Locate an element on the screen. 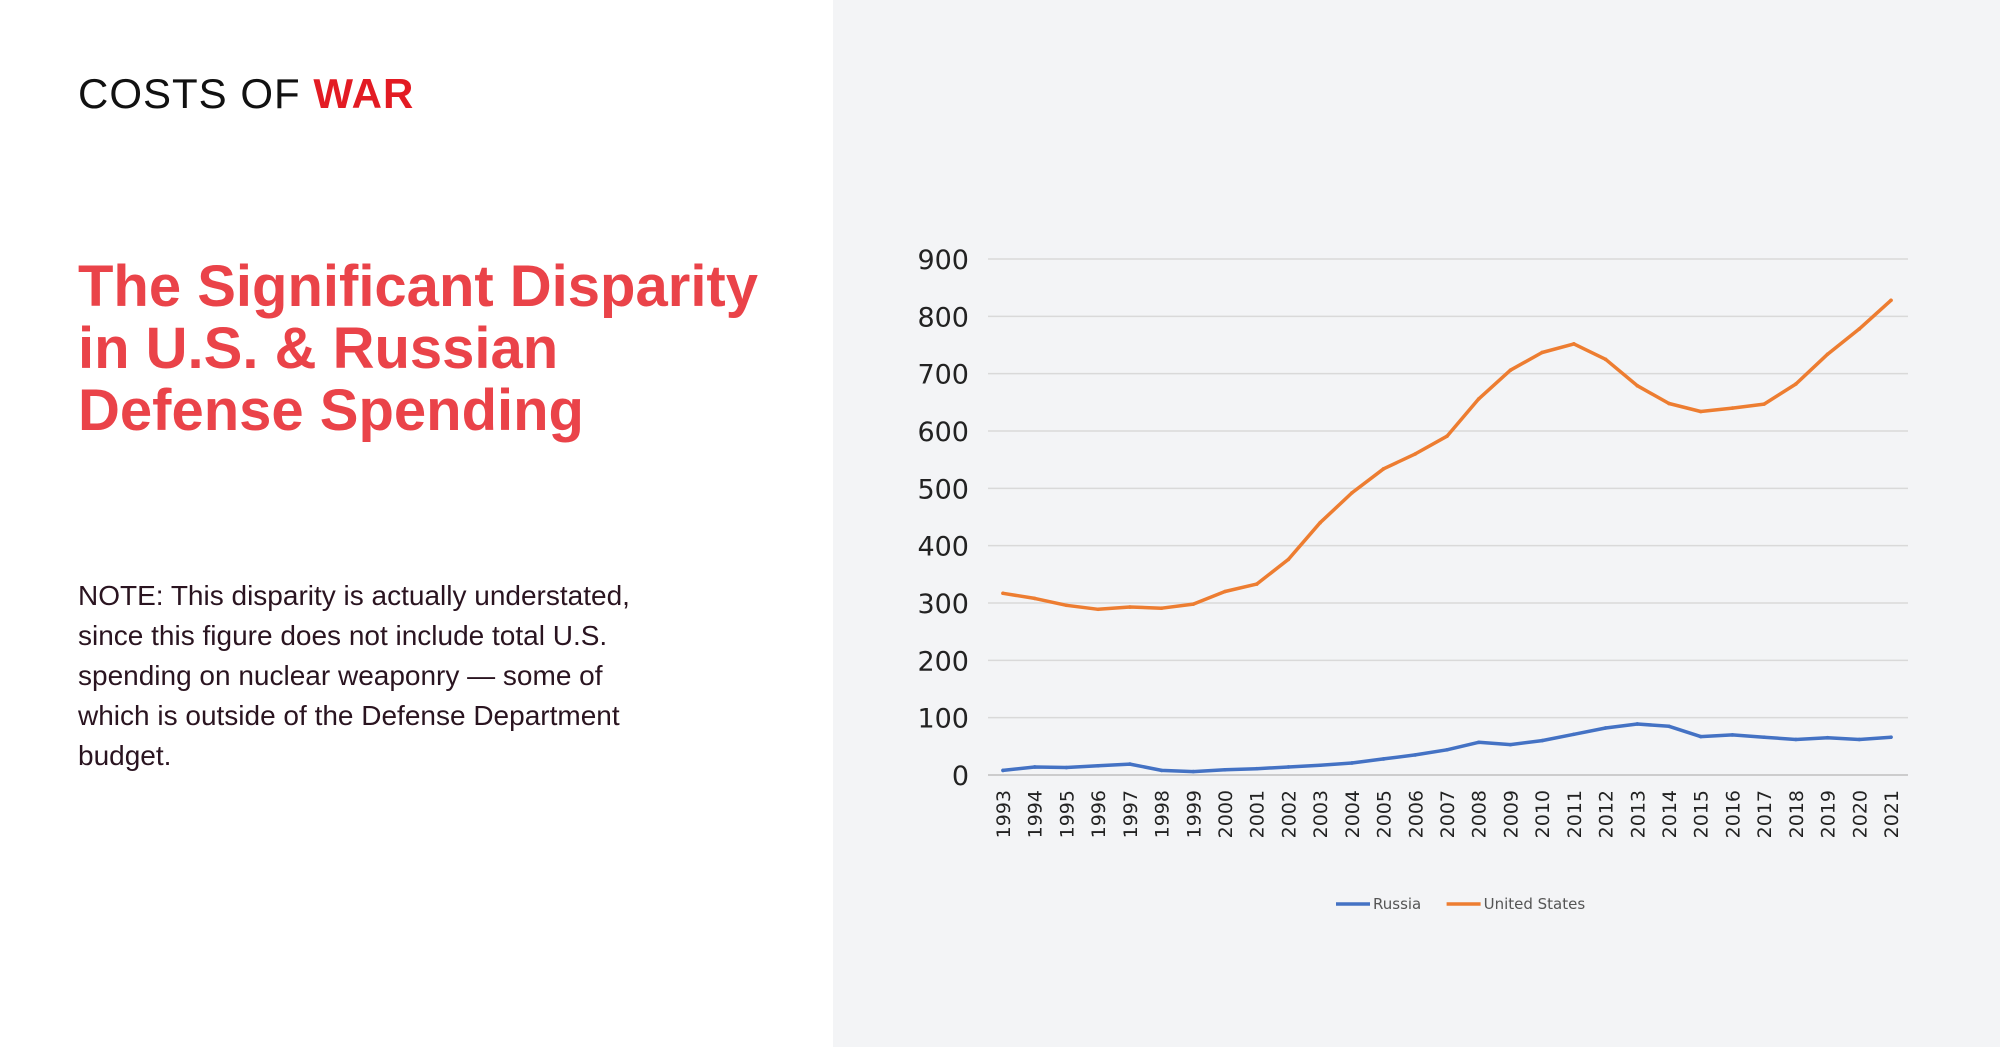 The height and width of the screenshot is (1047, 2000). data-point-russia-2008 is located at coordinates (1478, 742).